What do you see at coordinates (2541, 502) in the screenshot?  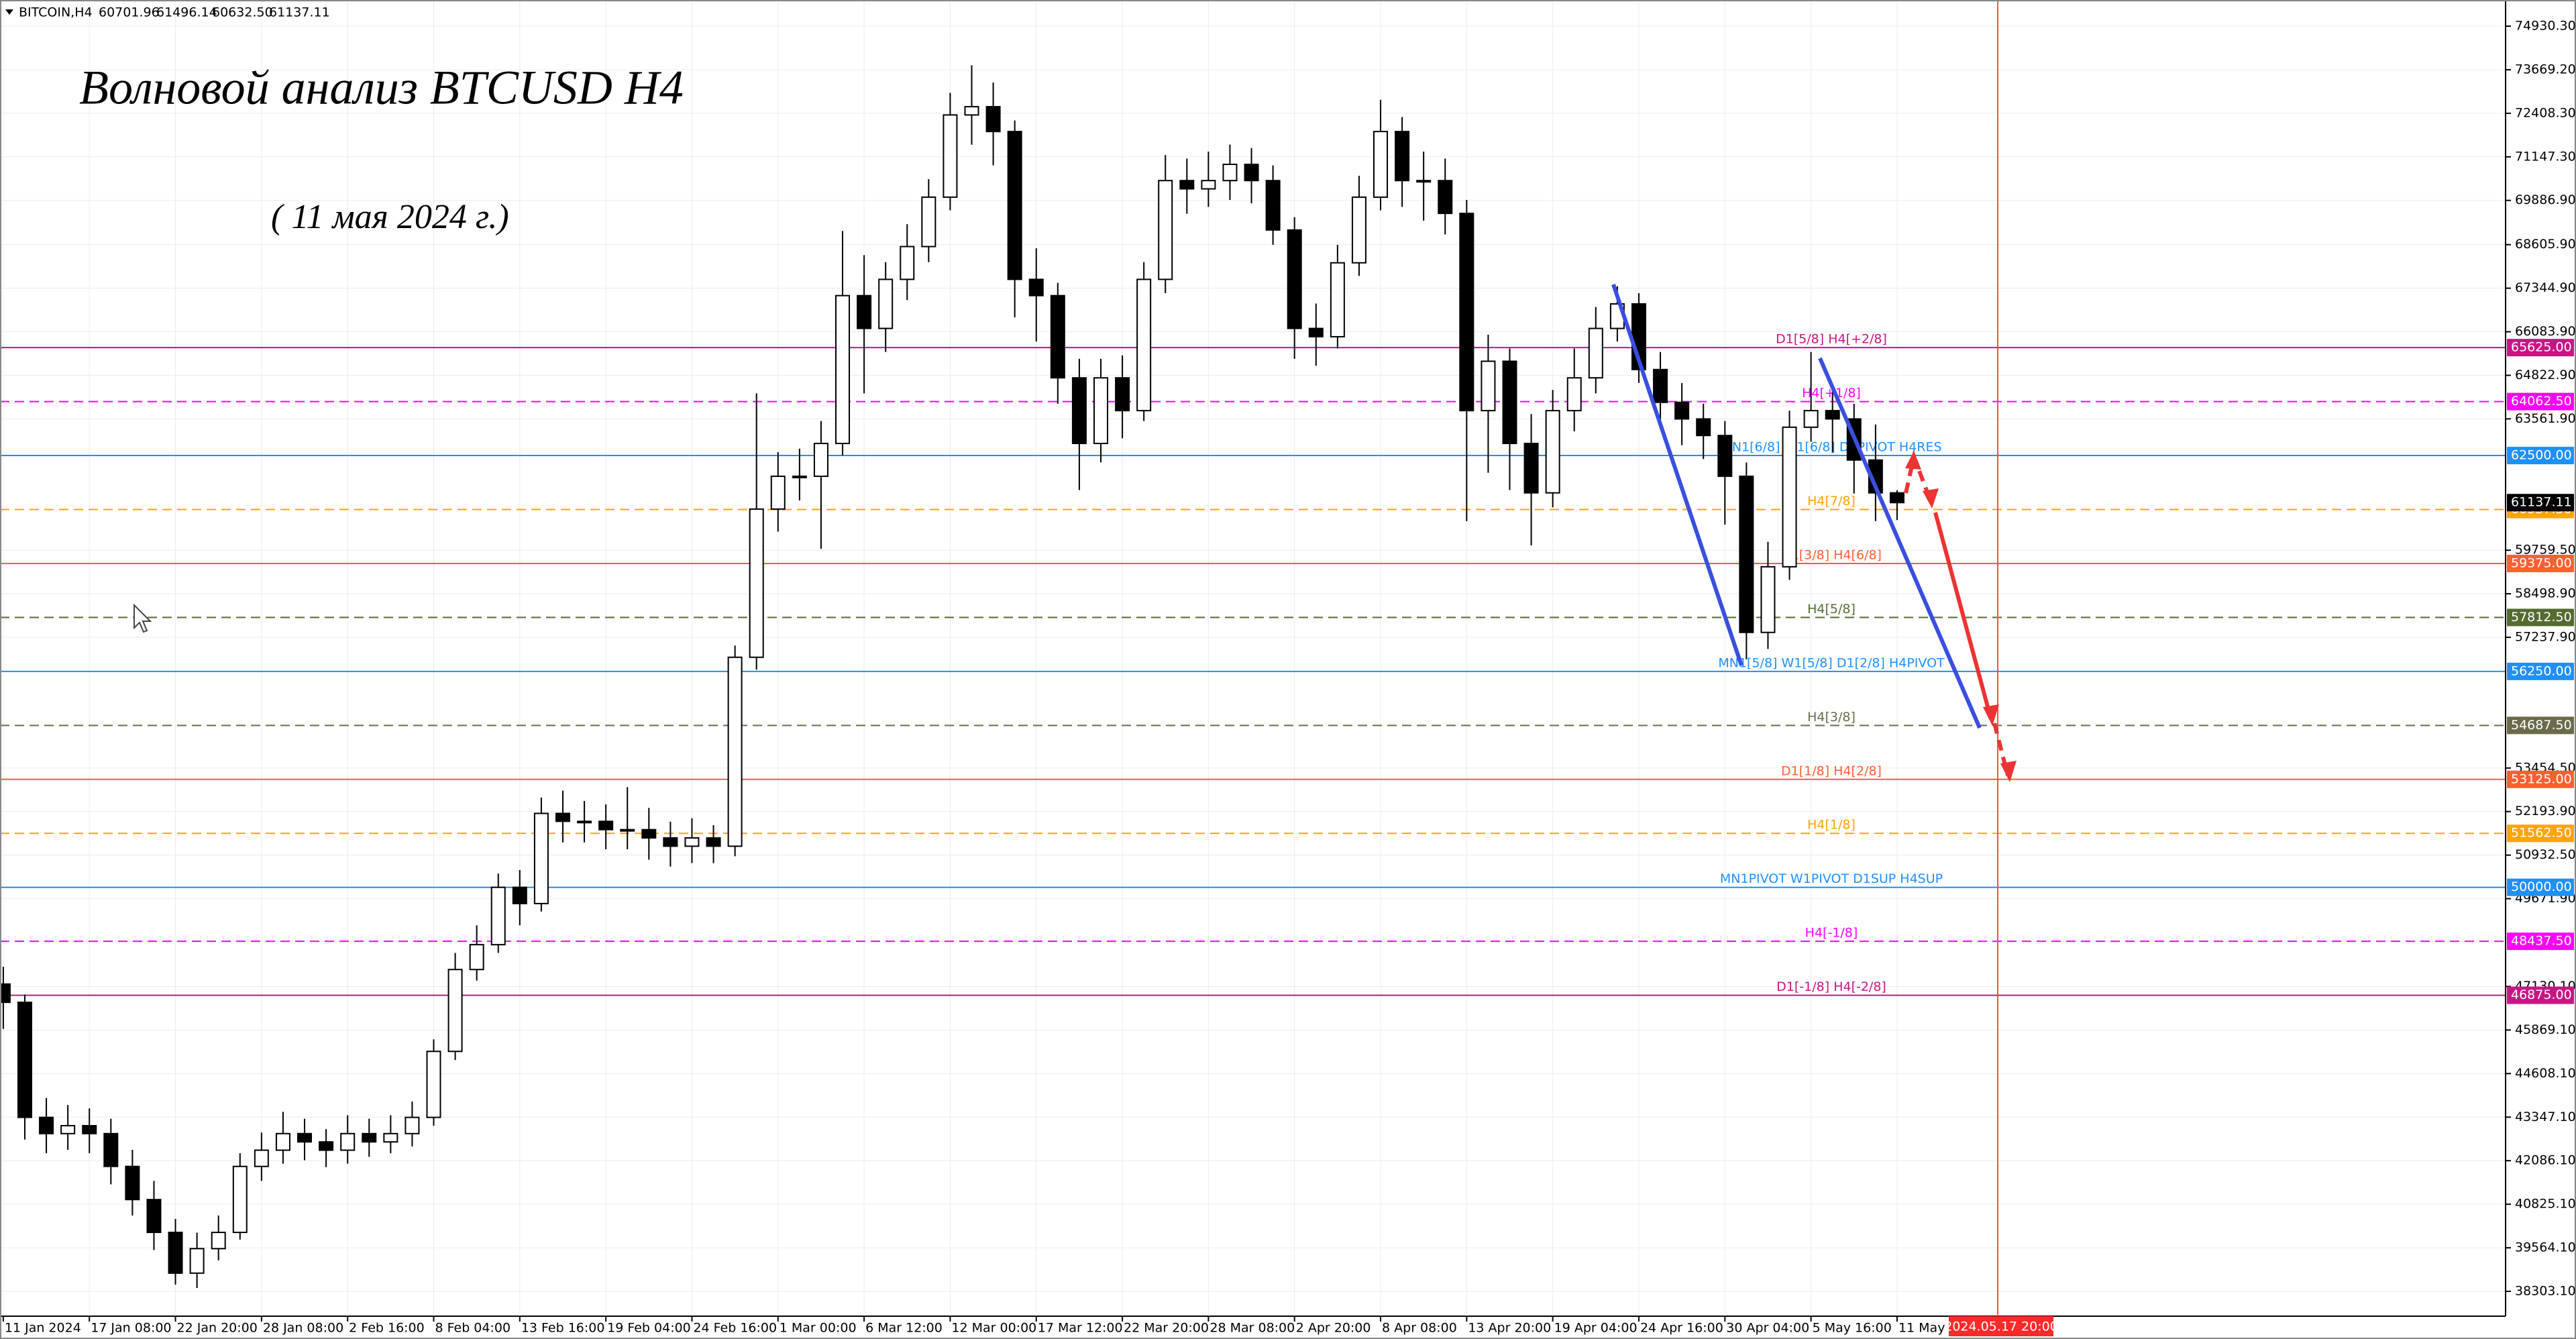 I see `current-price-label: 61137.11` at bounding box center [2541, 502].